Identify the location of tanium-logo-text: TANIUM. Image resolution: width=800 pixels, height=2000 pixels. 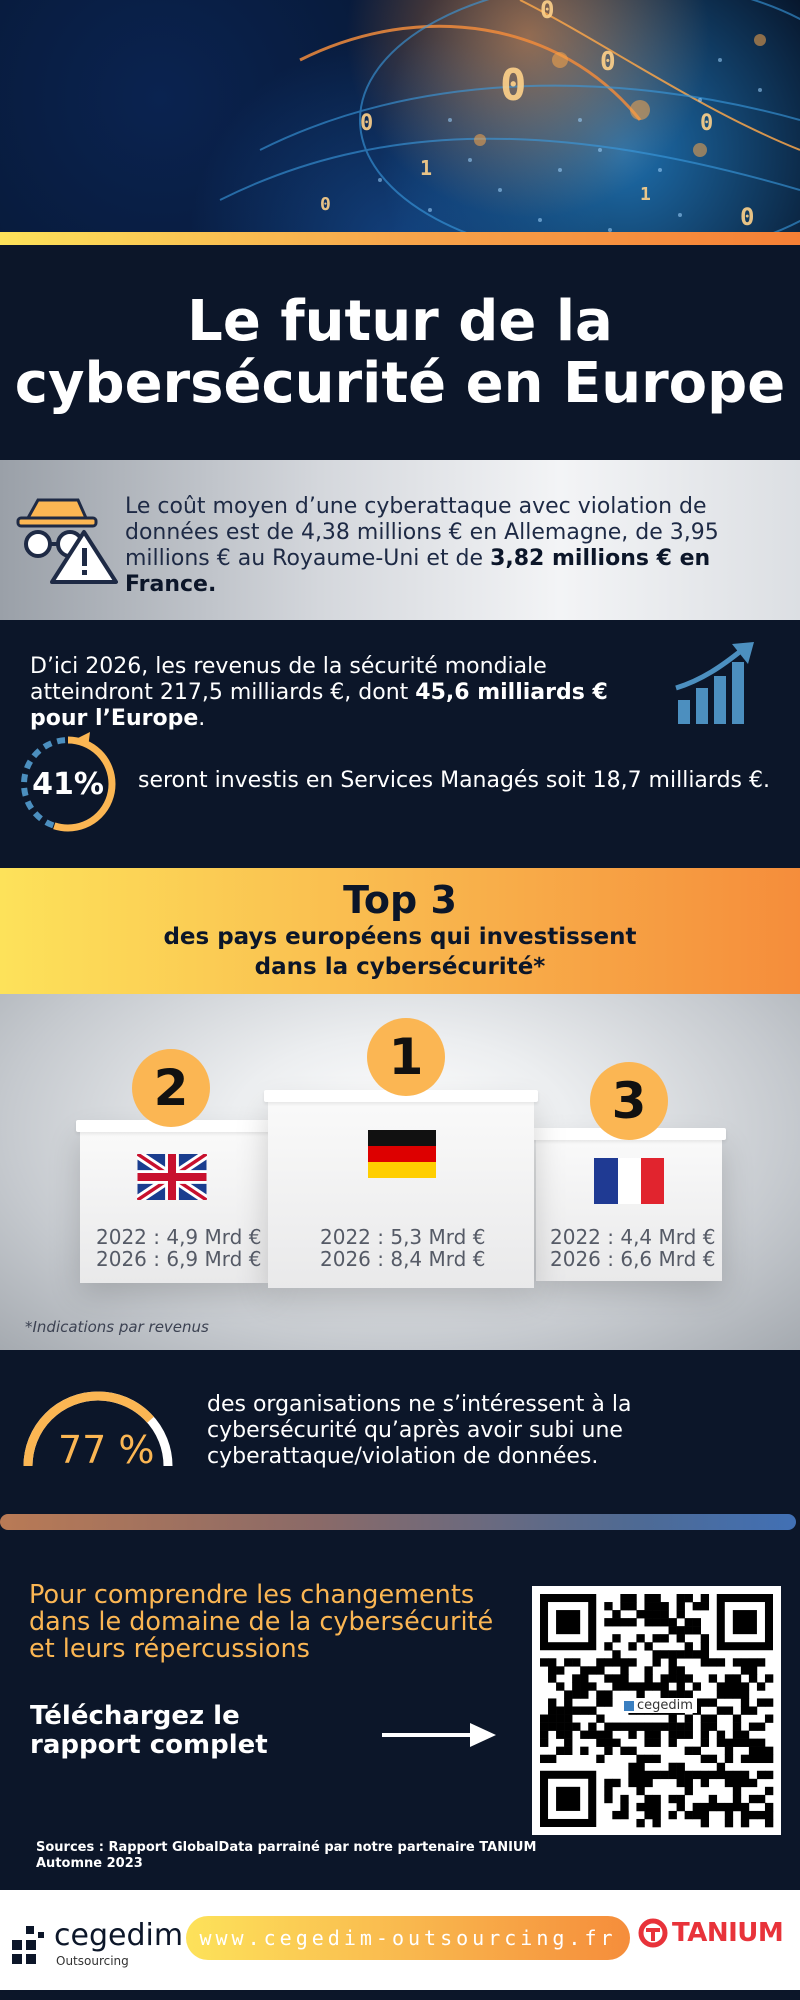
(728, 1933).